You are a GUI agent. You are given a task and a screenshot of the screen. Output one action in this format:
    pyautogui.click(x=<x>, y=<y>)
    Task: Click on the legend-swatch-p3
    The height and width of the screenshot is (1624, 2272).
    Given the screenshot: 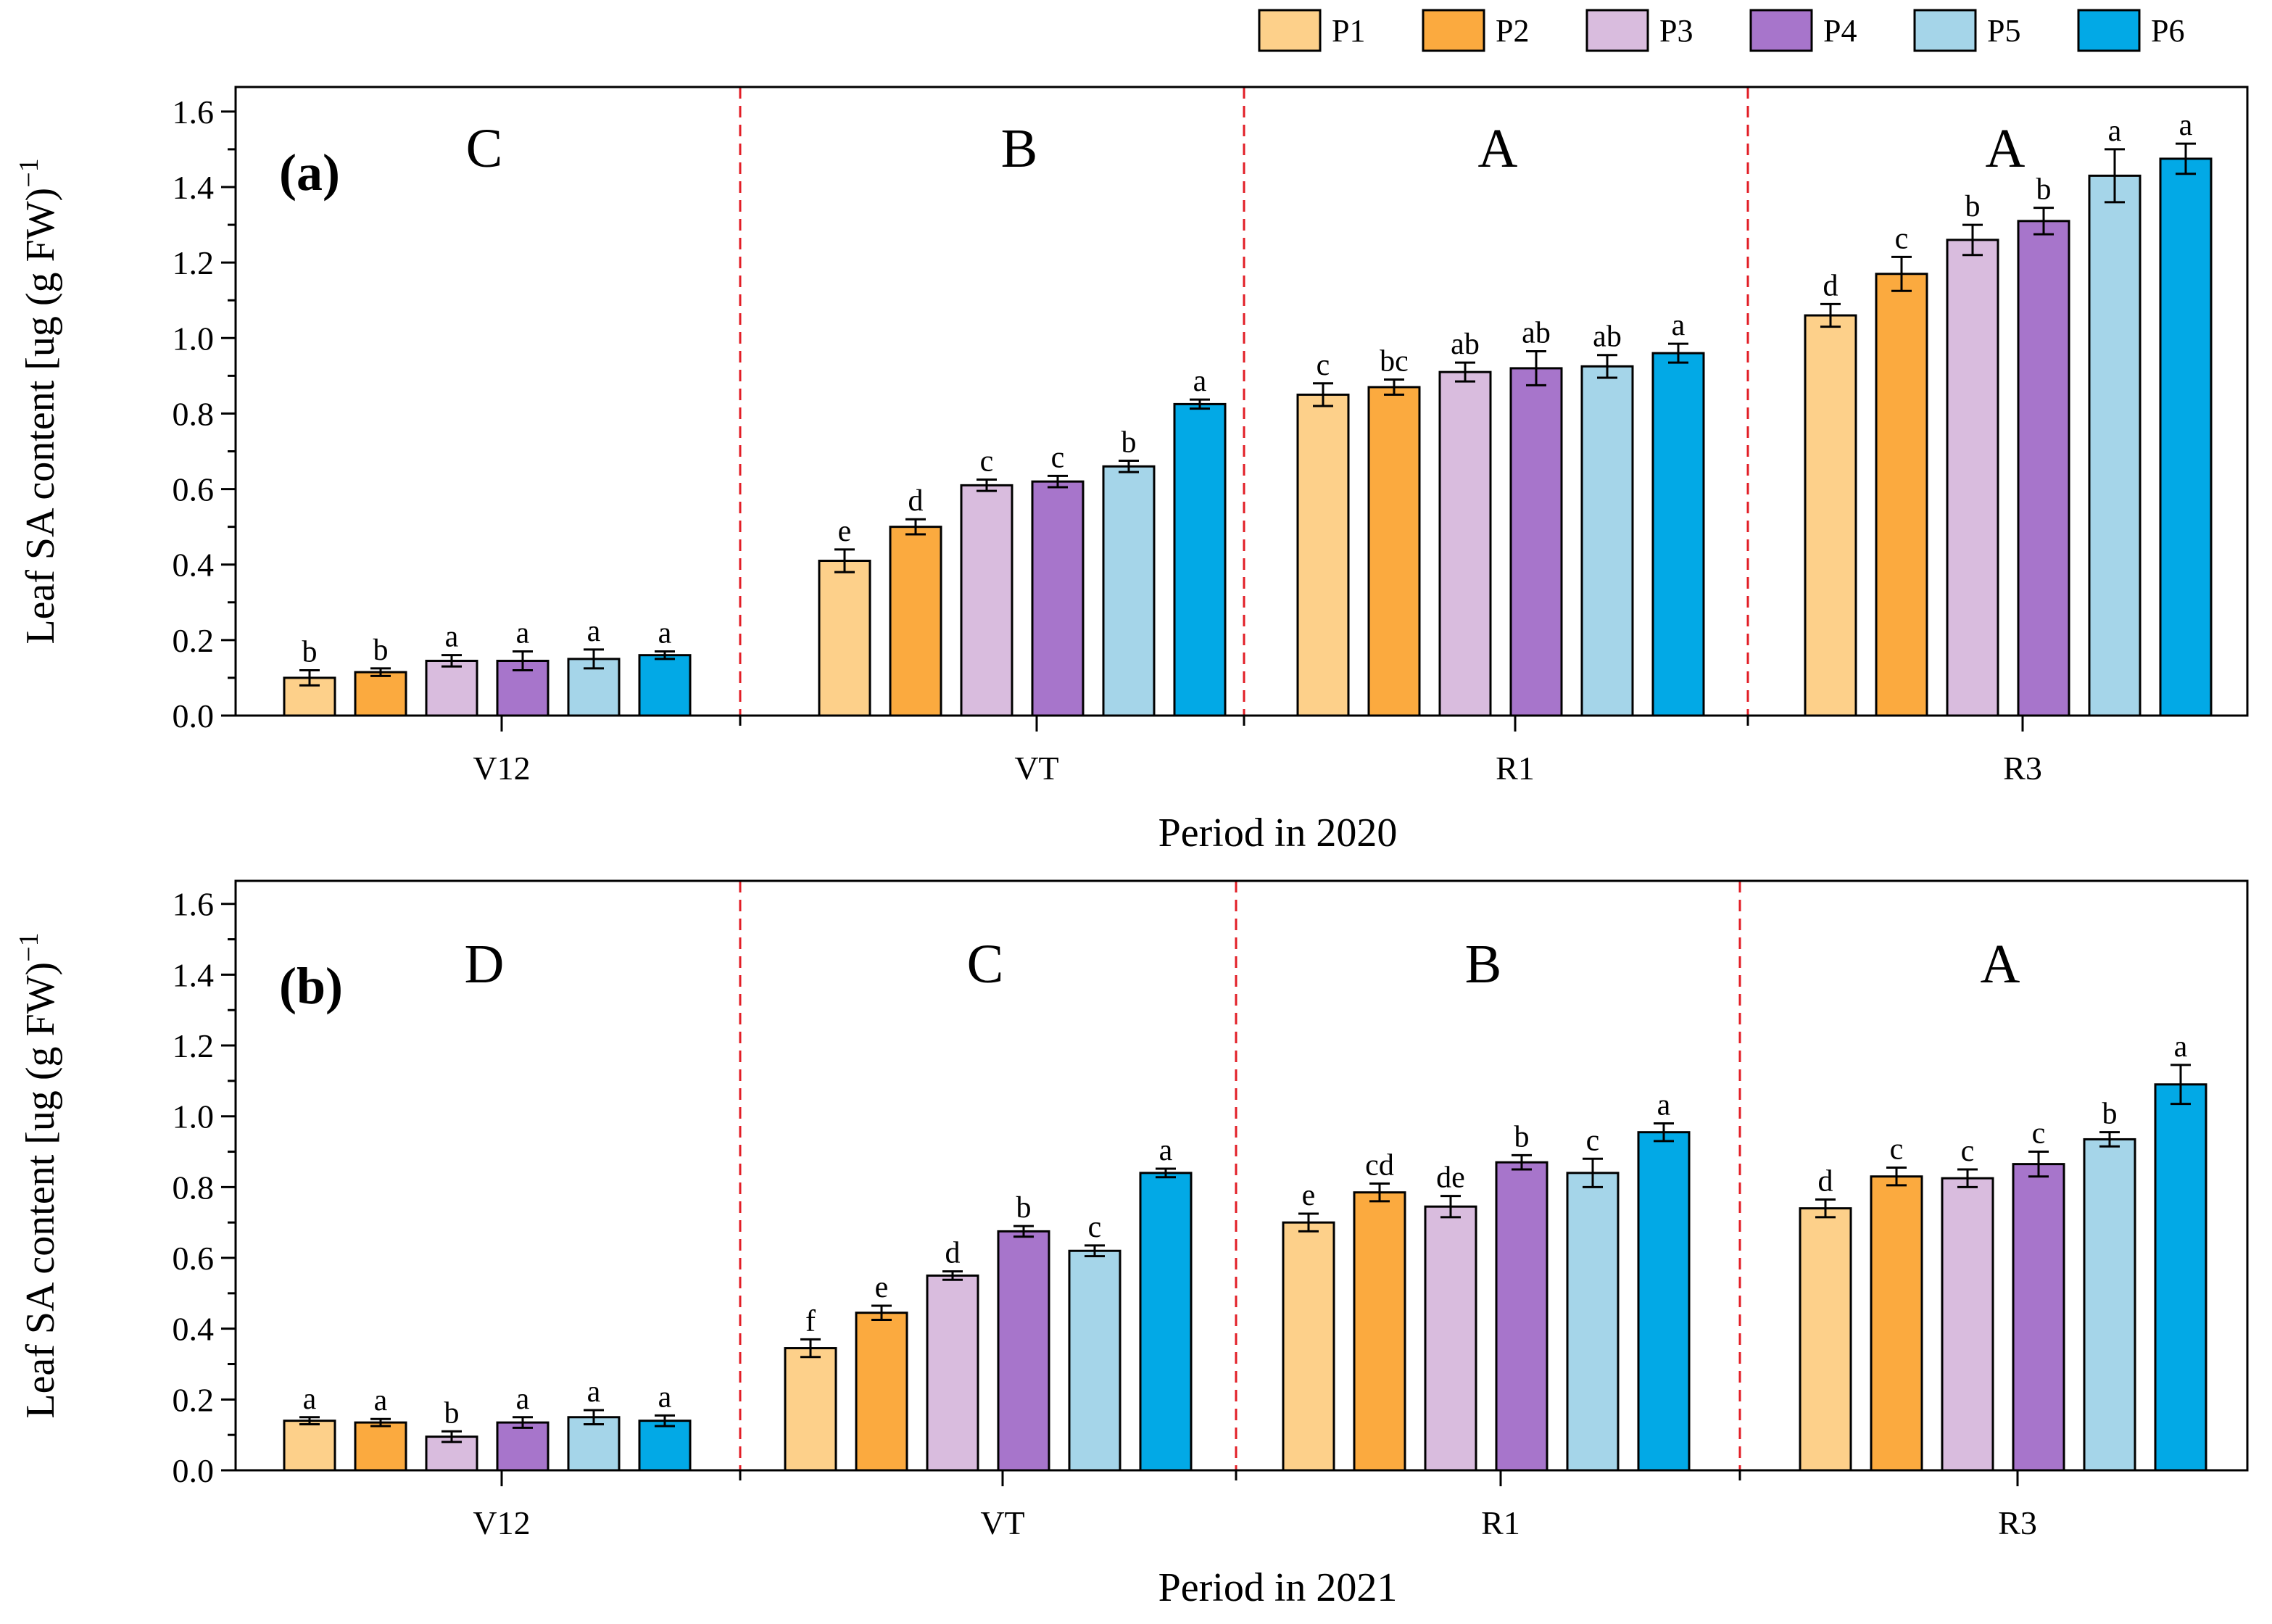 What is the action you would take?
    pyautogui.click(x=1617, y=30)
    